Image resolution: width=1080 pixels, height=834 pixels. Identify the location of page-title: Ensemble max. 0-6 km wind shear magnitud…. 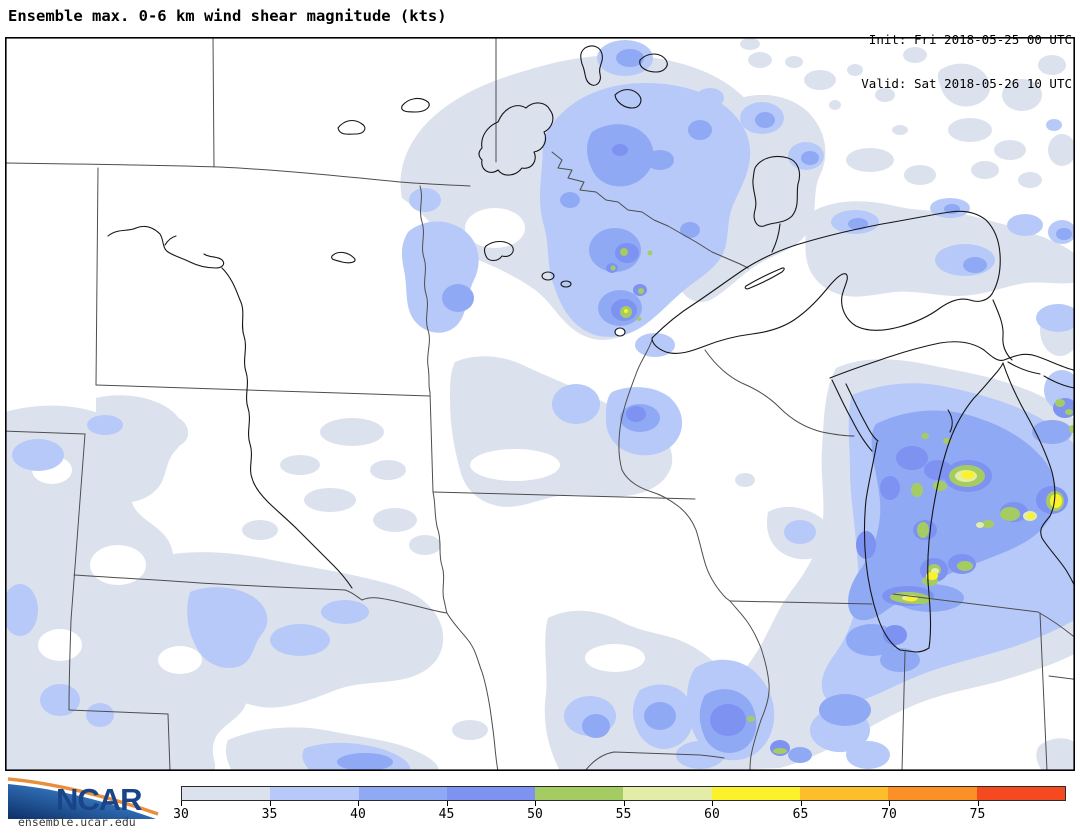
(227, 16).